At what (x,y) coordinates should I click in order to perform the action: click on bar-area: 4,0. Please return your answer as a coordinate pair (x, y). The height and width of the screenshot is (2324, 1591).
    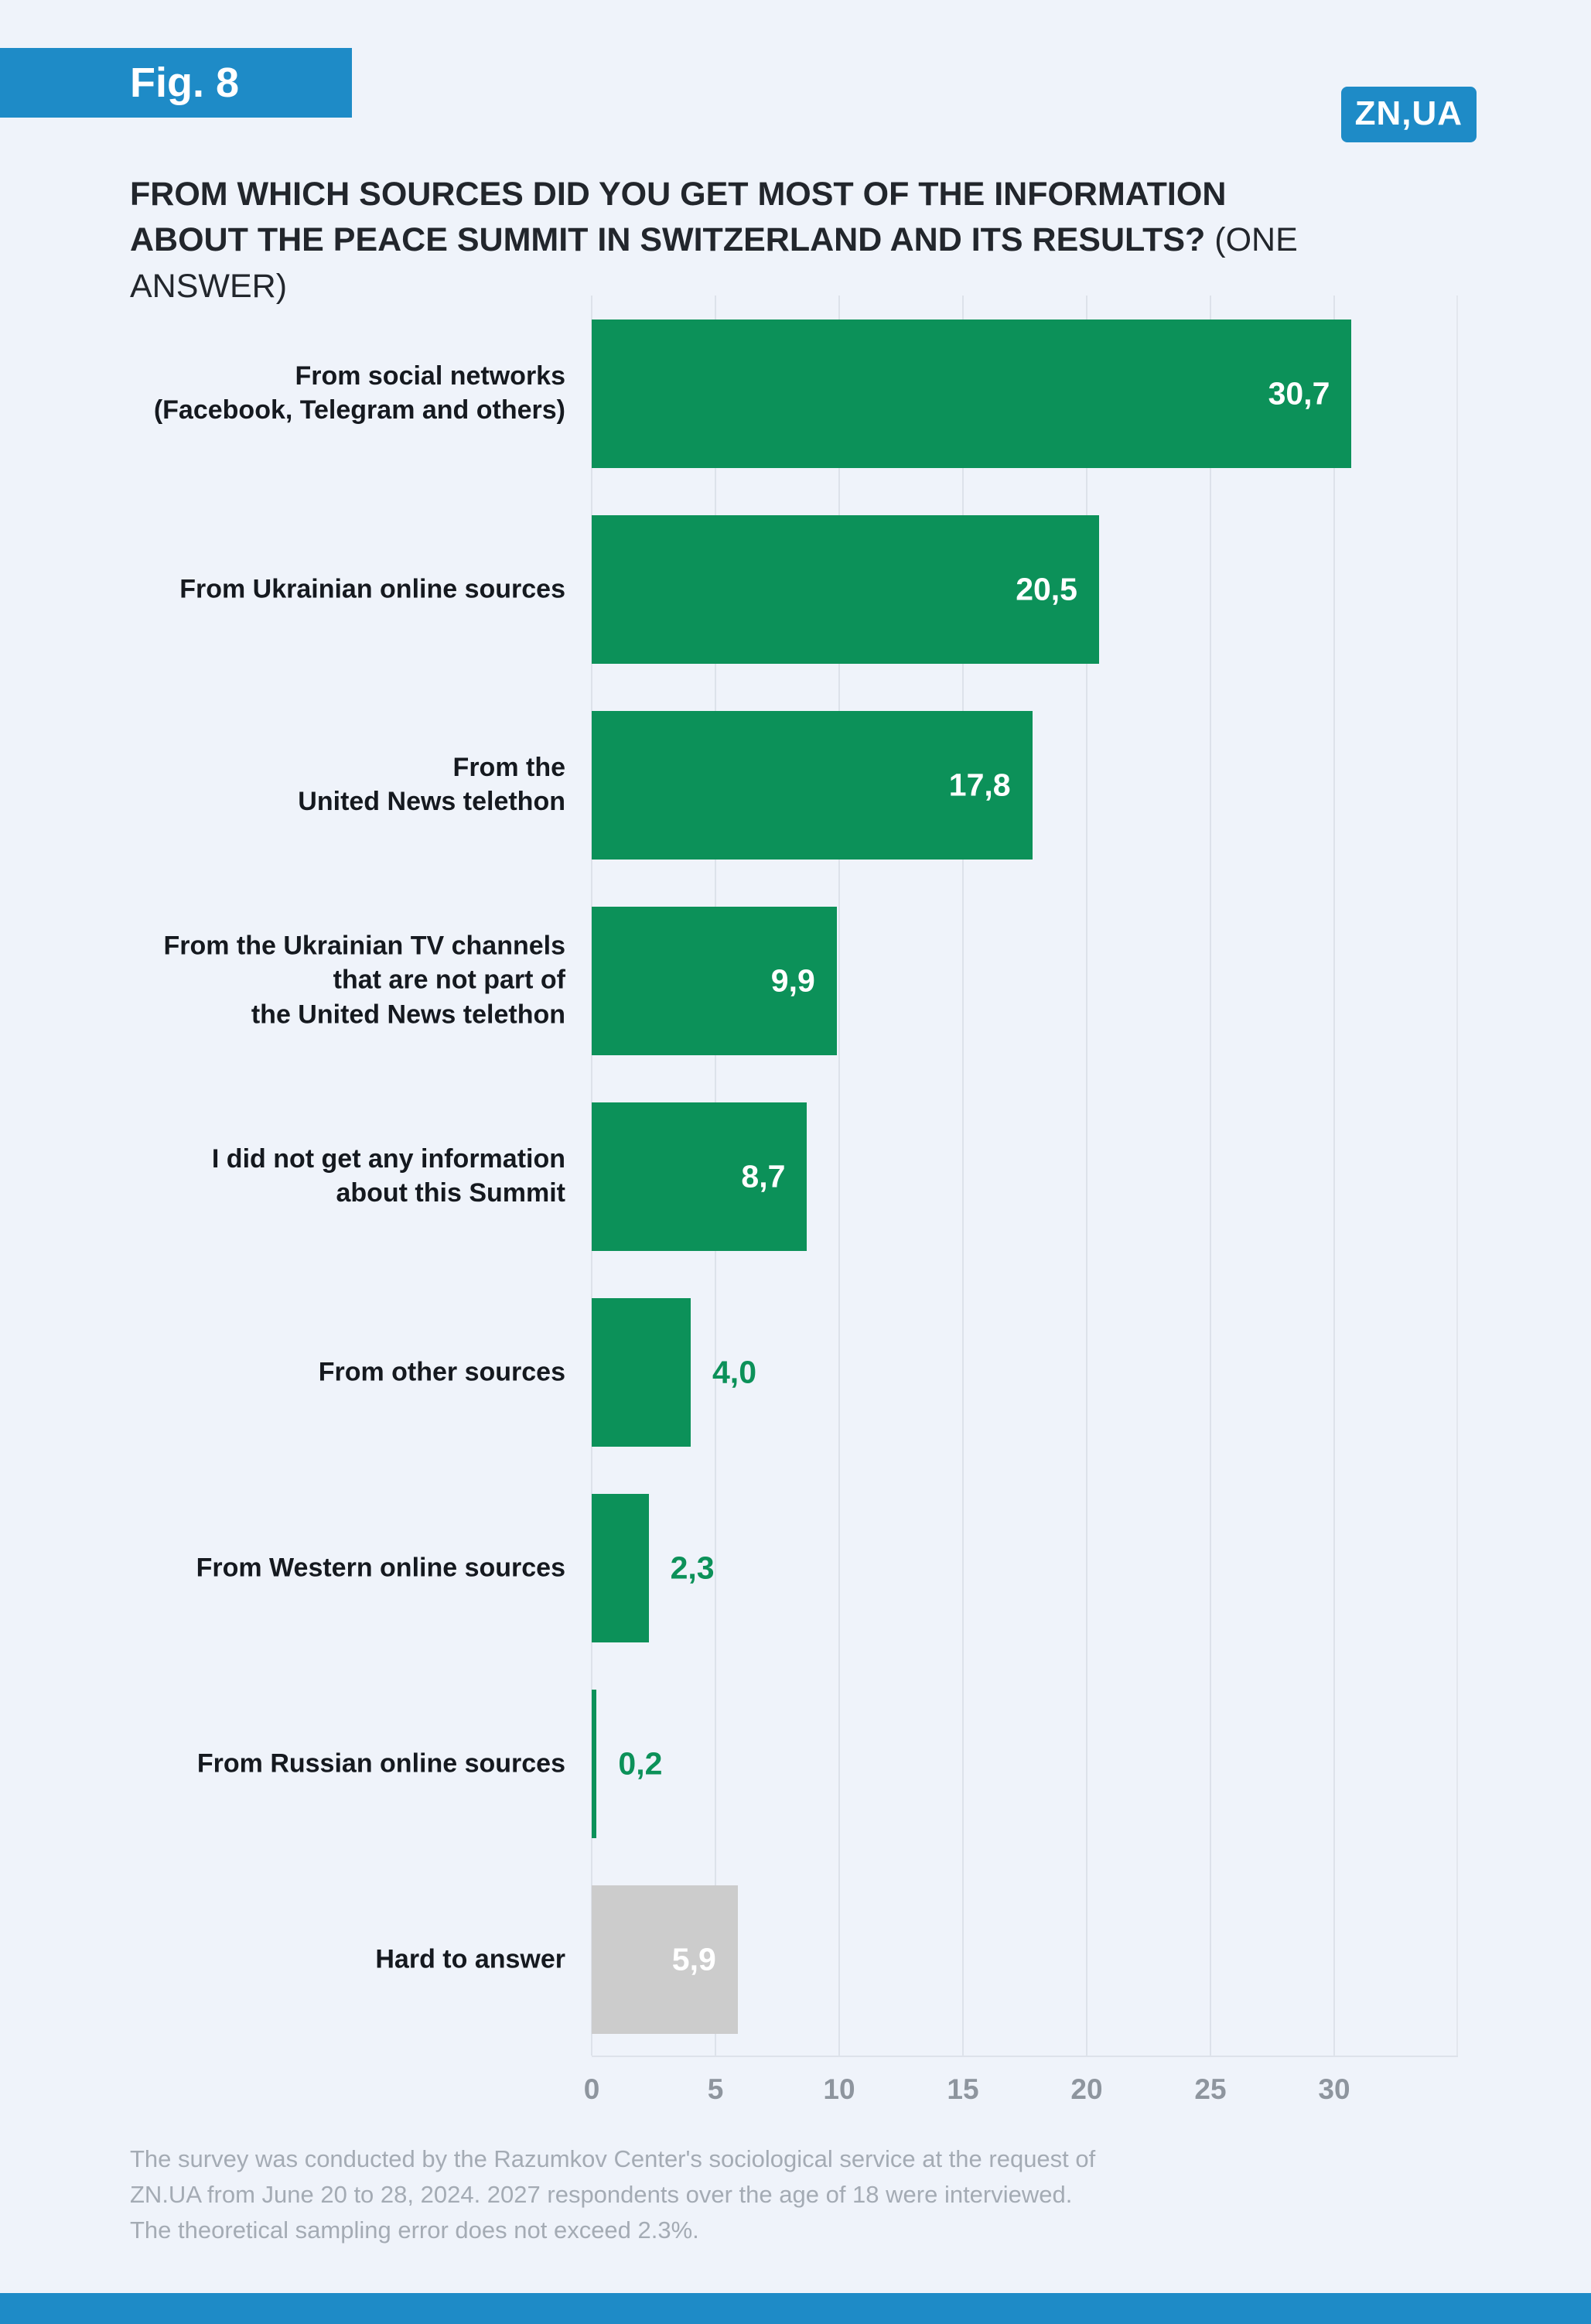
    Looking at the image, I should click on (1025, 1372).